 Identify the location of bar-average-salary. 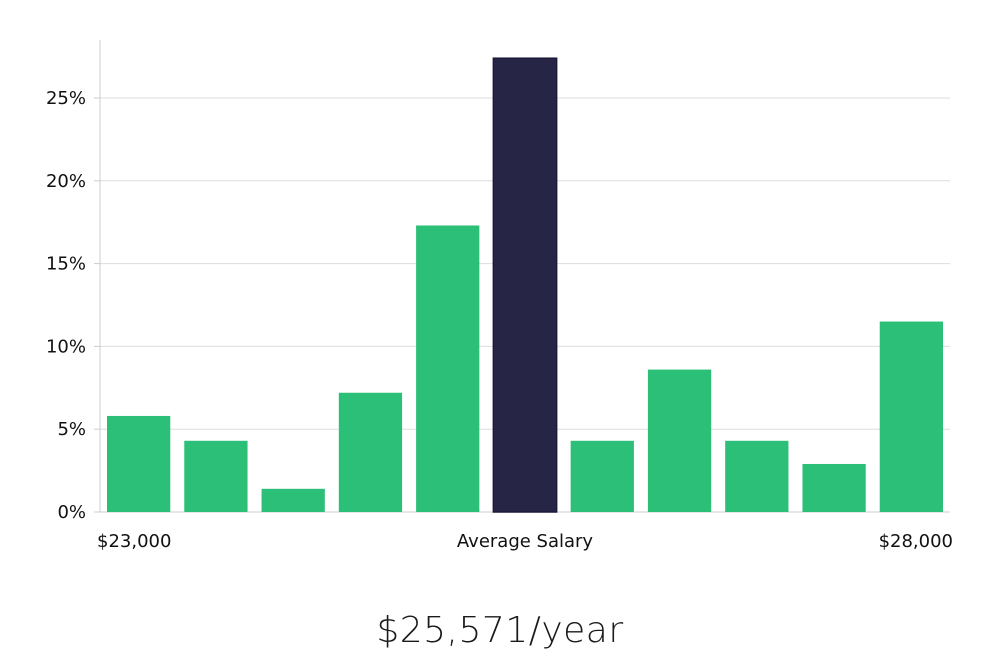
(525, 285).